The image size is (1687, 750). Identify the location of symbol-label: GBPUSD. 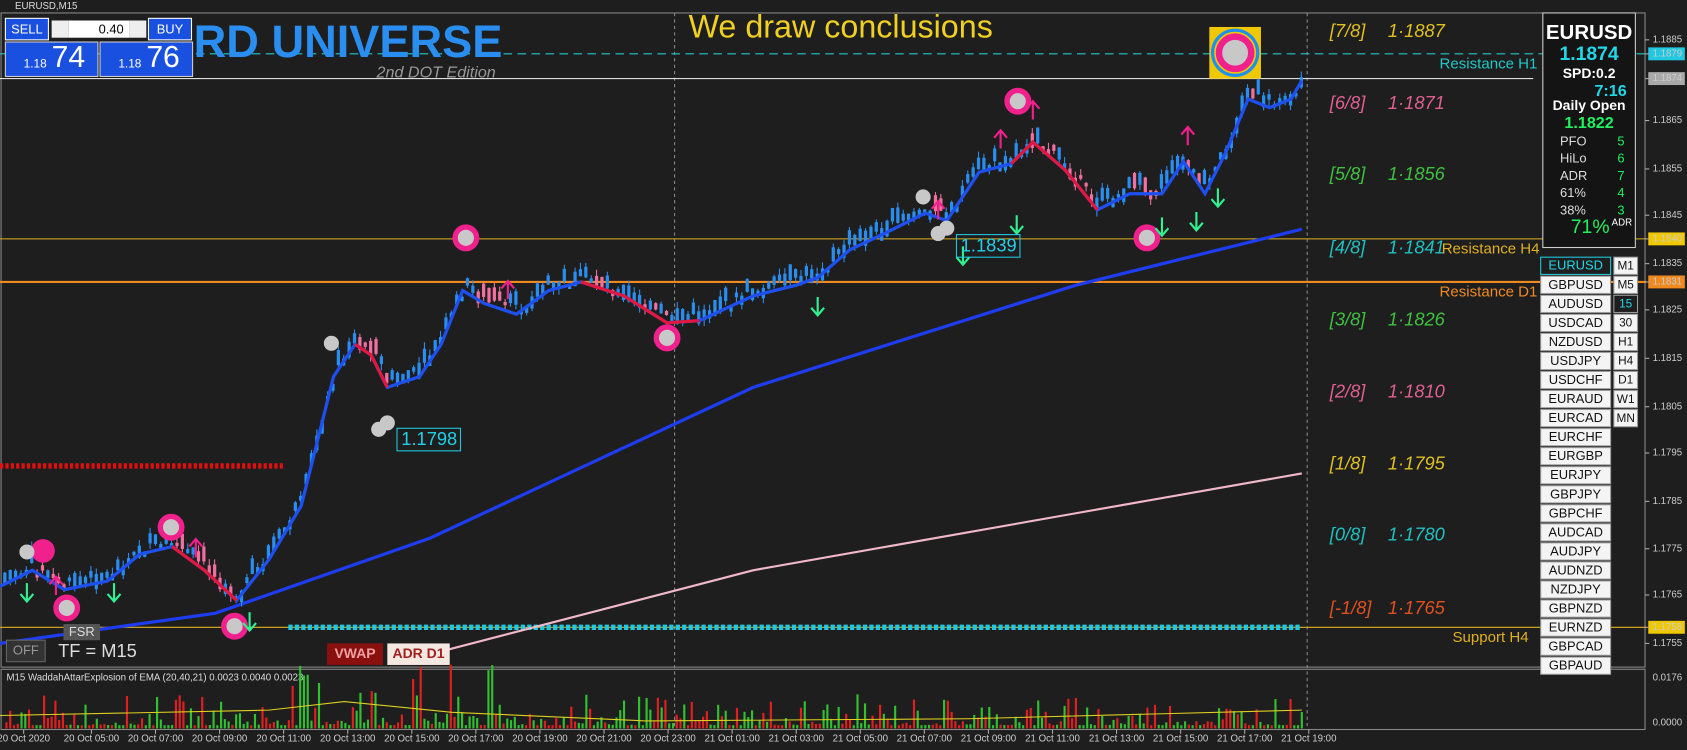
(1575, 284).